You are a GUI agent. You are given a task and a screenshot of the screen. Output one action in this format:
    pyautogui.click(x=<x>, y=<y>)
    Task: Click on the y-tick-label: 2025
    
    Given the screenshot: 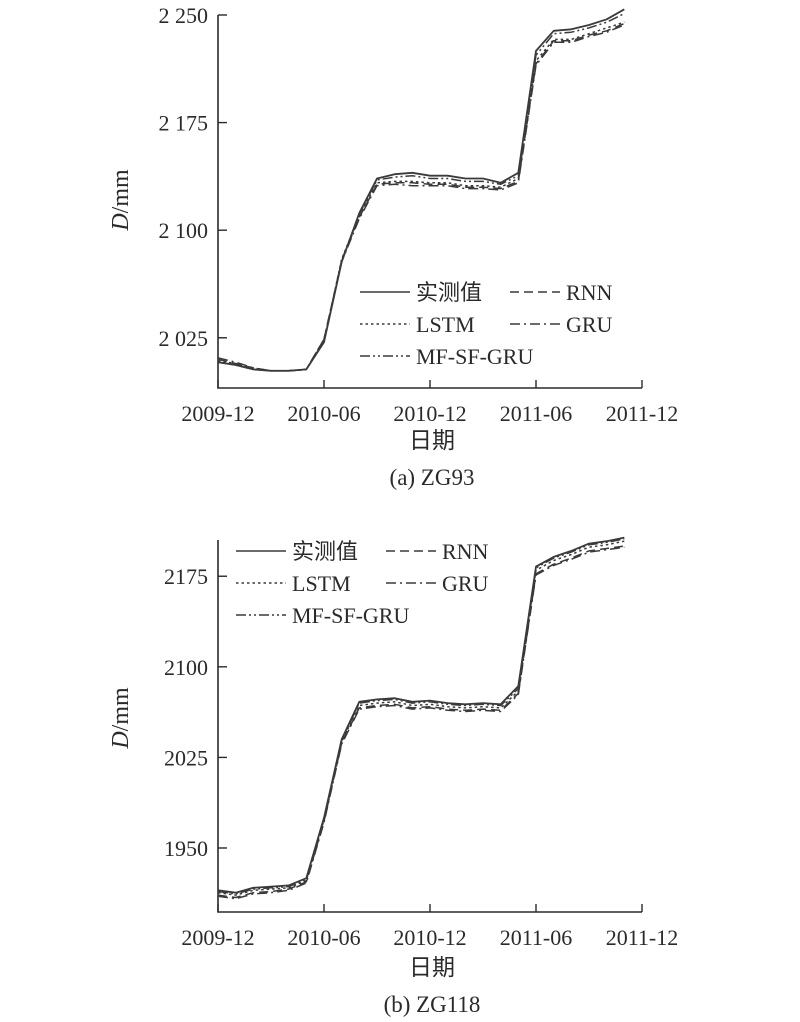 What is the action you would take?
    pyautogui.click(x=186, y=757)
    